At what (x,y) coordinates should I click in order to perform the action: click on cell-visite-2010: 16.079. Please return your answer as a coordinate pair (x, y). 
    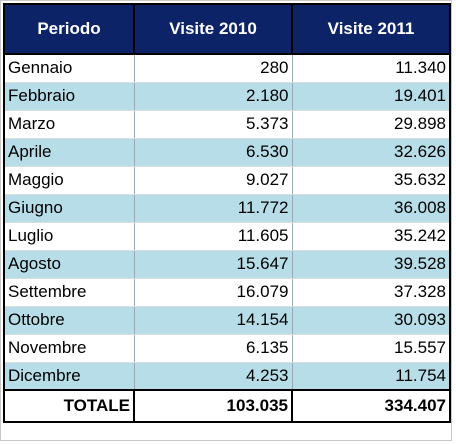
    Looking at the image, I should click on (213, 292).